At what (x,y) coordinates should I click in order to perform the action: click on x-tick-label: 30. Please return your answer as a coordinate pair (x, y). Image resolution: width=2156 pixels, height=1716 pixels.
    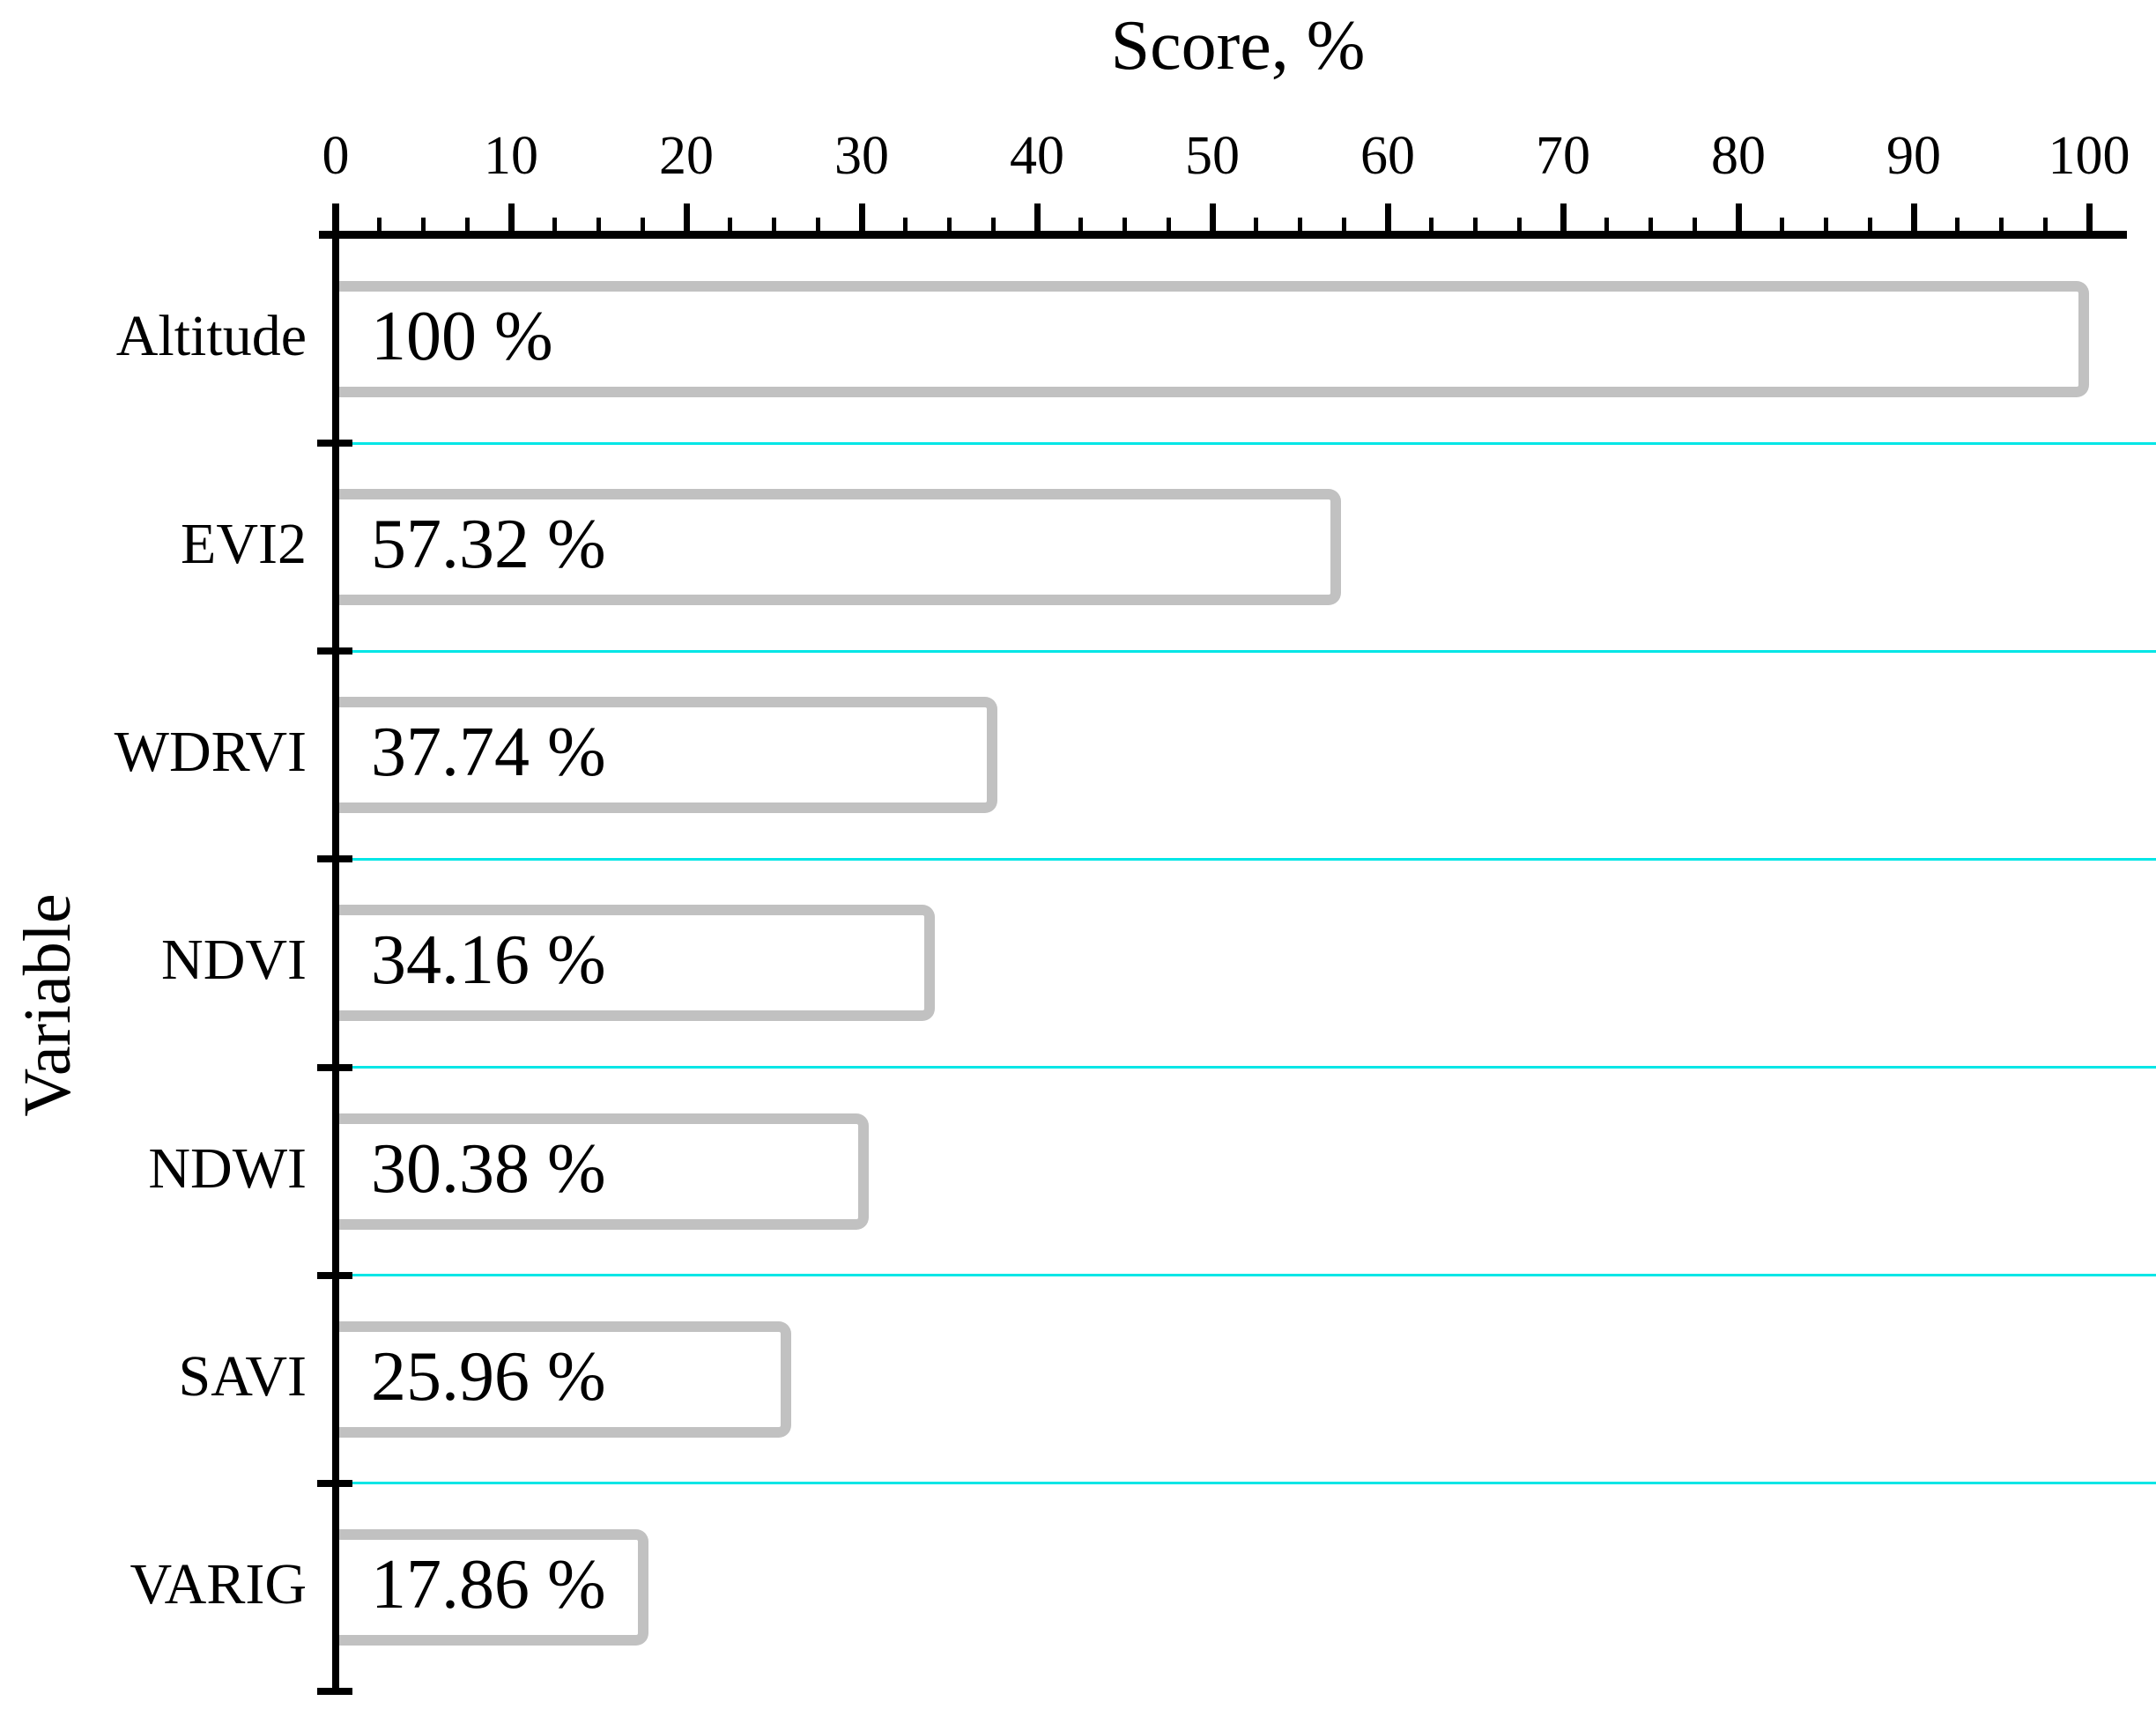
    Looking at the image, I should click on (861, 156).